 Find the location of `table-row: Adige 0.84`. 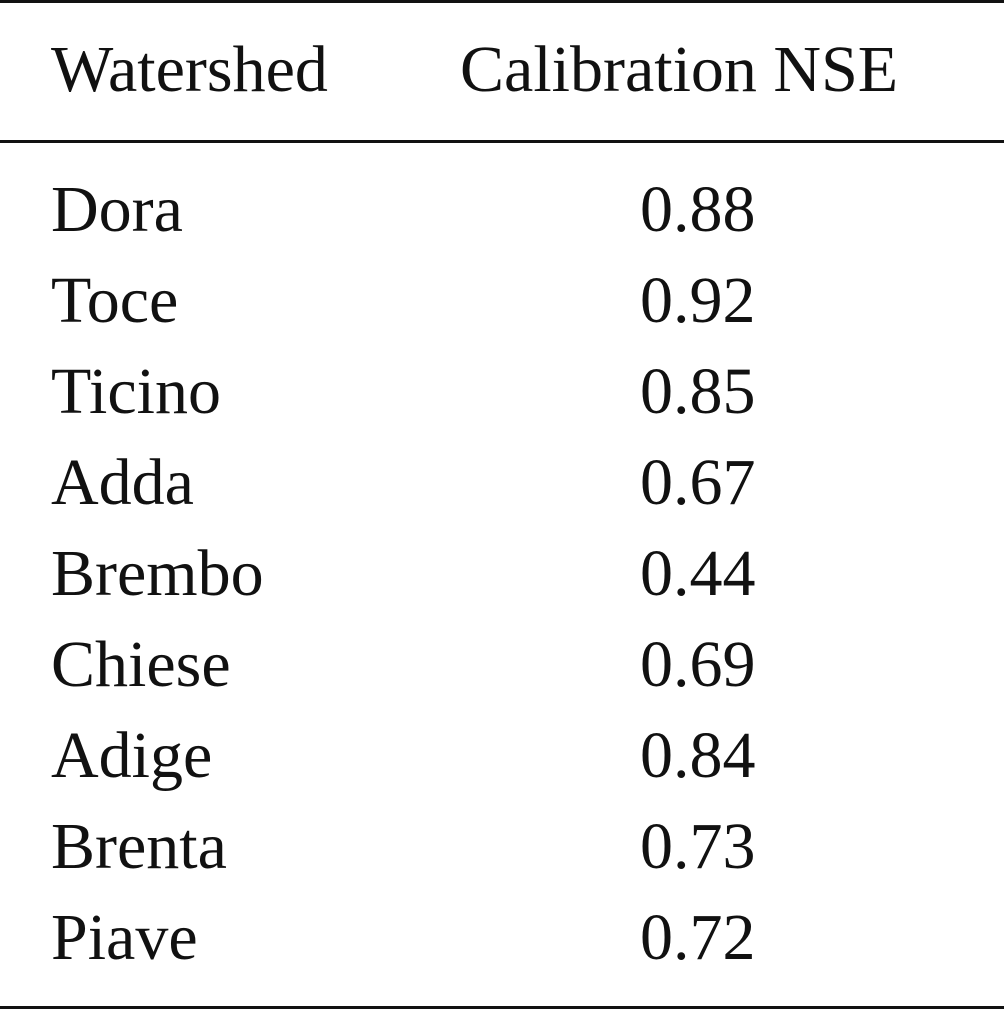

table-row: Adige 0.84 is located at coordinates (502, 755).